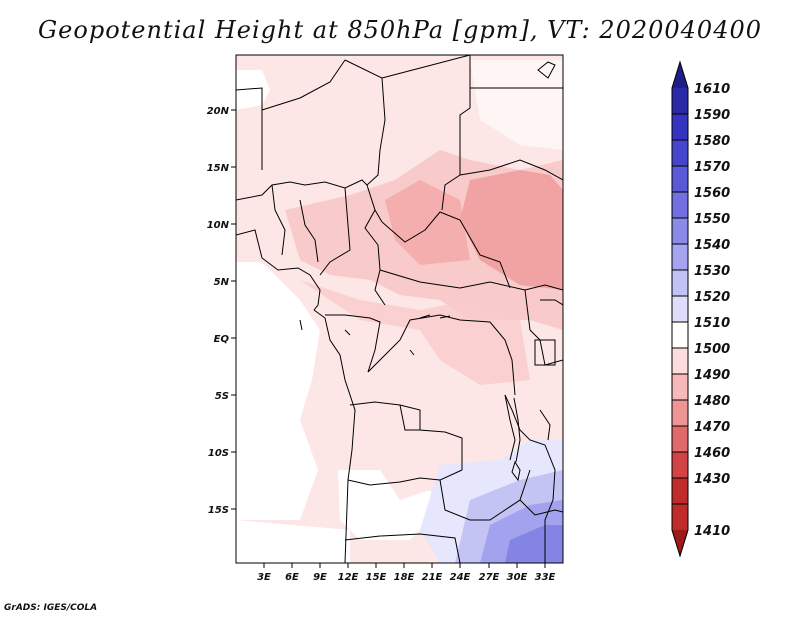 The width and height of the screenshot is (800, 618). Describe the element at coordinates (222, 282) in the screenshot. I see `lat-label: 5N` at that location.